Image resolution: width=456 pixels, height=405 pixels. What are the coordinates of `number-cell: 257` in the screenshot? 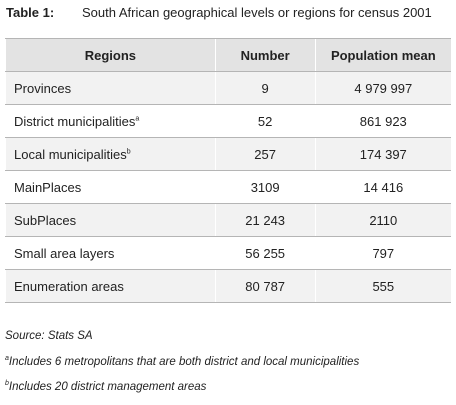 It's located at (265, 154).